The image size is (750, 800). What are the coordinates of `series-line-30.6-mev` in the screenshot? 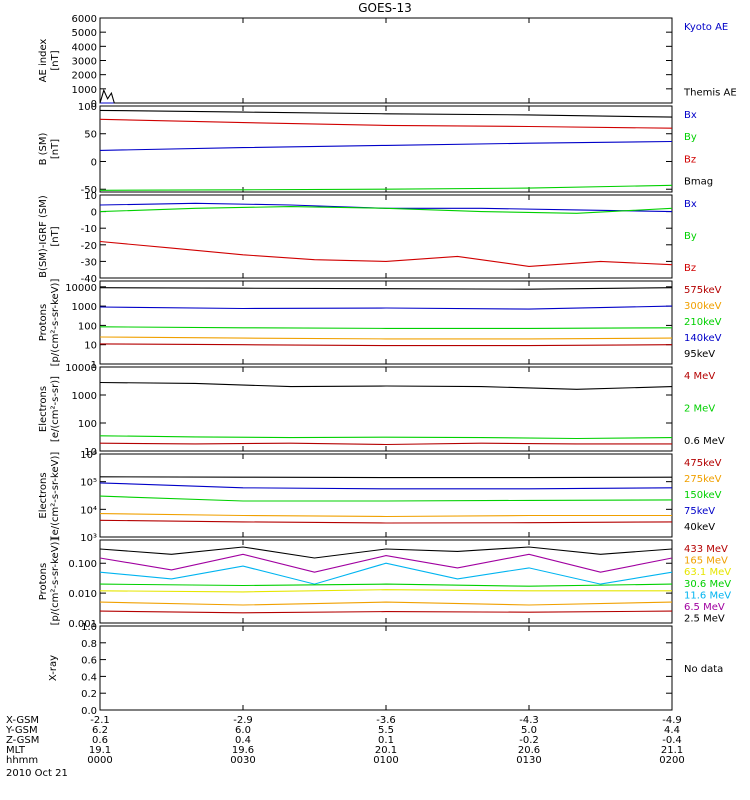 It's located at (386, 585).